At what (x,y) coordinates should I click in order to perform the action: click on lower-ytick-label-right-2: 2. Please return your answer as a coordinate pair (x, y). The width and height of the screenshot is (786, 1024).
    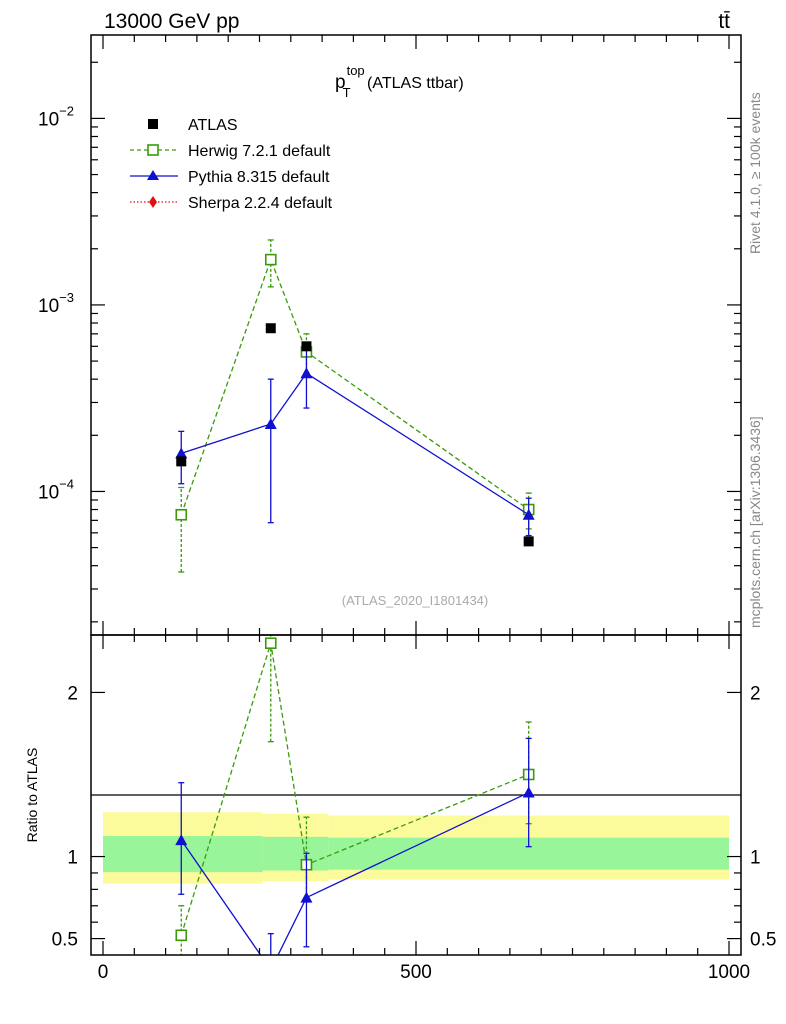
    Looking at the image, I should click on (755, 693).